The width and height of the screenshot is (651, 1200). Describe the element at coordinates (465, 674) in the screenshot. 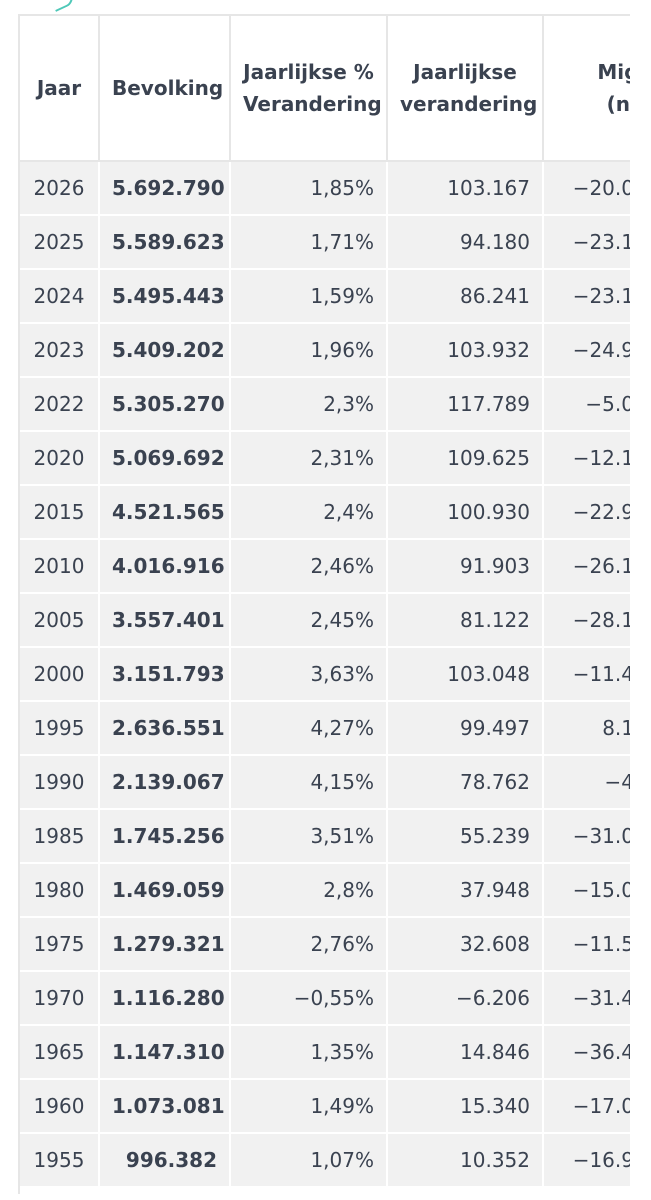

I see `cell-yearly-change: 103.048` at that location.